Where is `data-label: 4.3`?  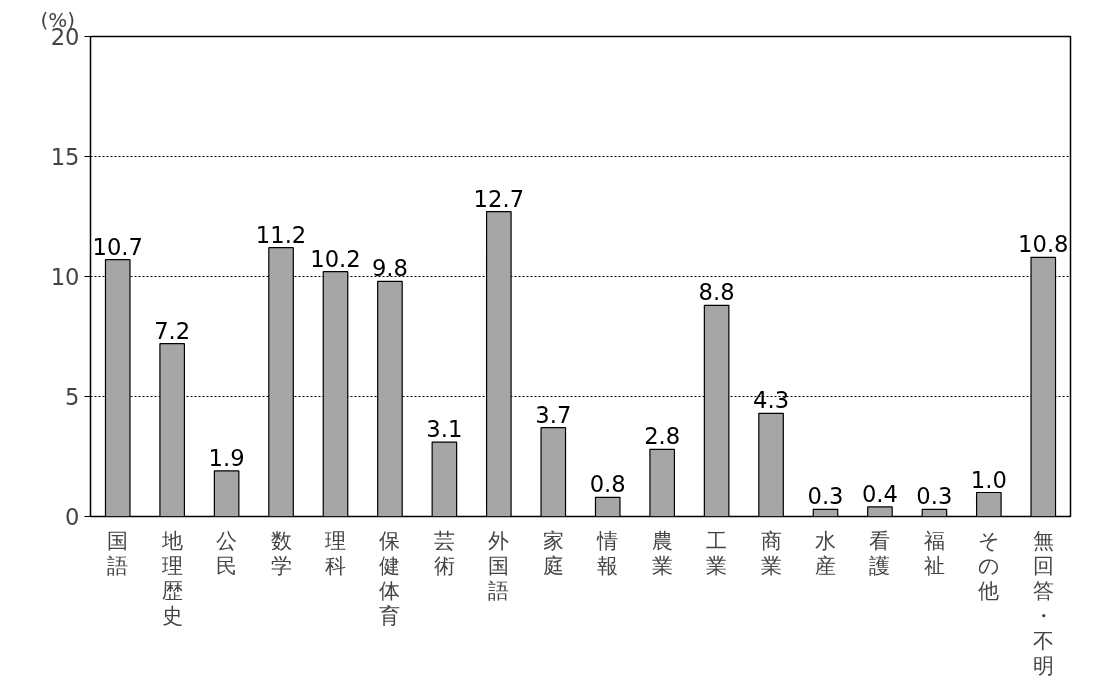 data-label: 4.3 is located at coordinates (771, 400).